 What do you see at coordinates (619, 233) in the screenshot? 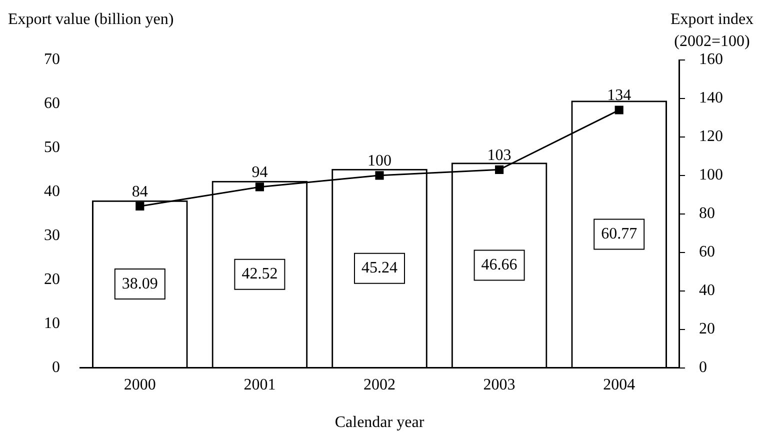
I see `data-label: 60.77` at bounding box center [619, 233].